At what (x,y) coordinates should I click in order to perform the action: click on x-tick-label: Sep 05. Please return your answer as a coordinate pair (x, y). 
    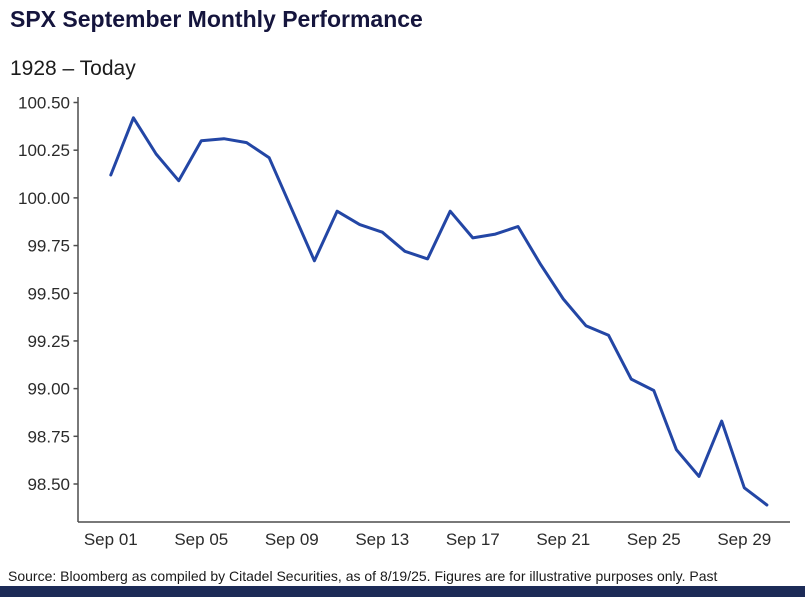
    Looking at the image, I should click on (201, 539).